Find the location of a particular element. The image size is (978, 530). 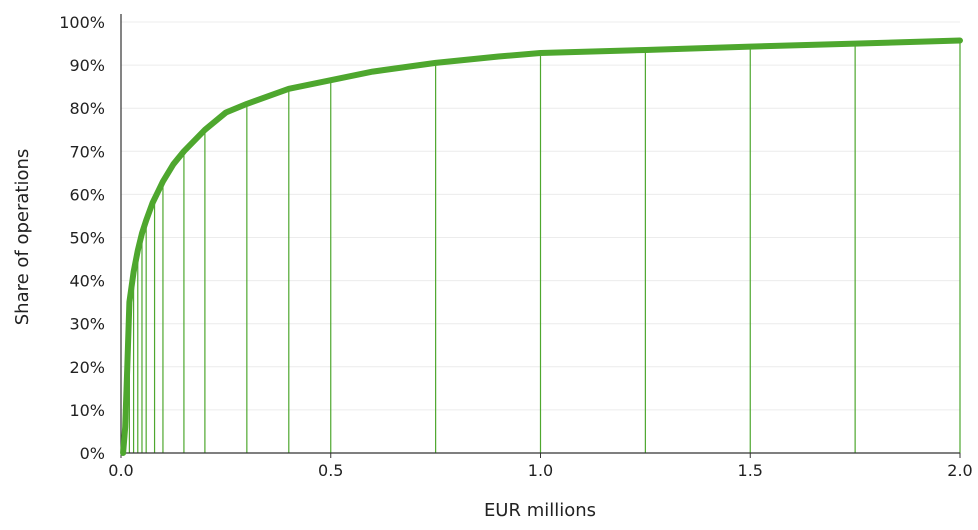

y-axis-title: Share of operations is located at coordinates (22, 237).